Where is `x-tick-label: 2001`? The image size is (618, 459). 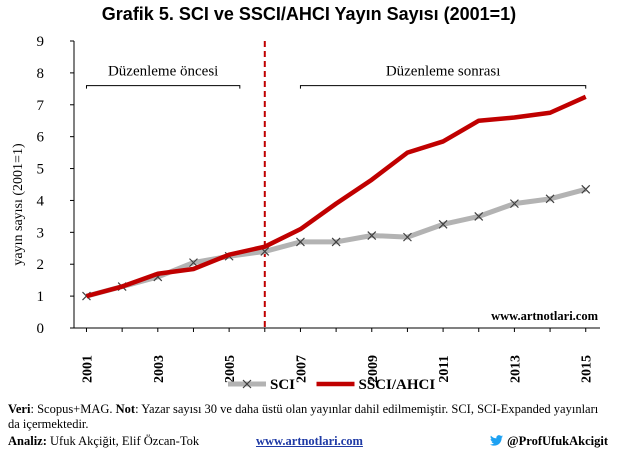
x-tick-label: 2001 is located at coordinates (87, 369).